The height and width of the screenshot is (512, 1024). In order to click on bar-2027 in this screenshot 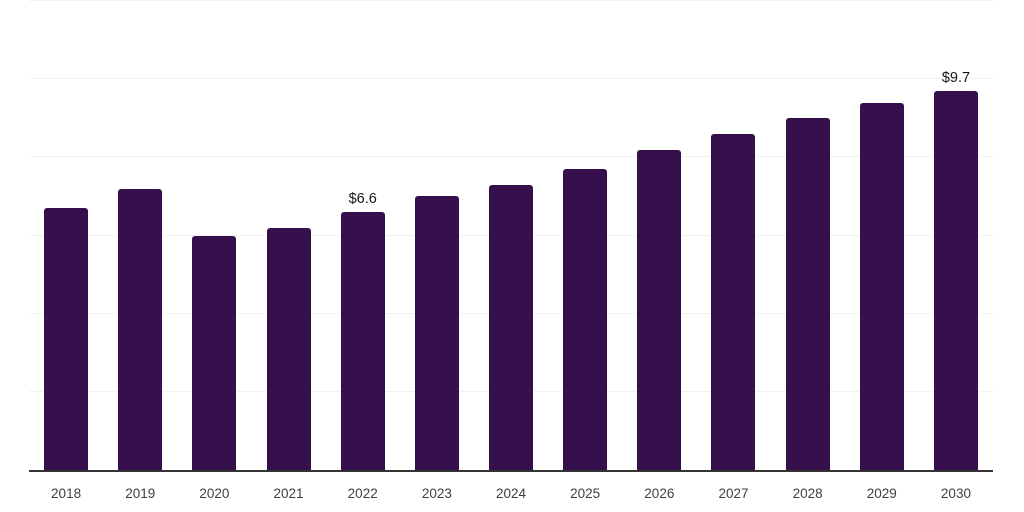, I will do `click(733, 301)`.